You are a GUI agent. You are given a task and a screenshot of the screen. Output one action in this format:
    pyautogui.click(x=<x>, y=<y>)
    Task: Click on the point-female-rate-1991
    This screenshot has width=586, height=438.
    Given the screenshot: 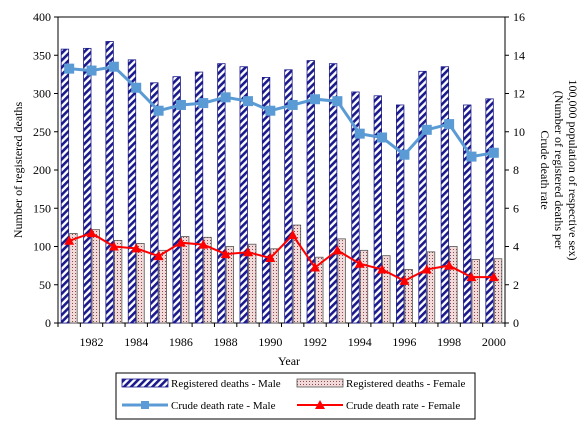 What is the action you would take?
    pyautogui.click(x=292, y=235)
    